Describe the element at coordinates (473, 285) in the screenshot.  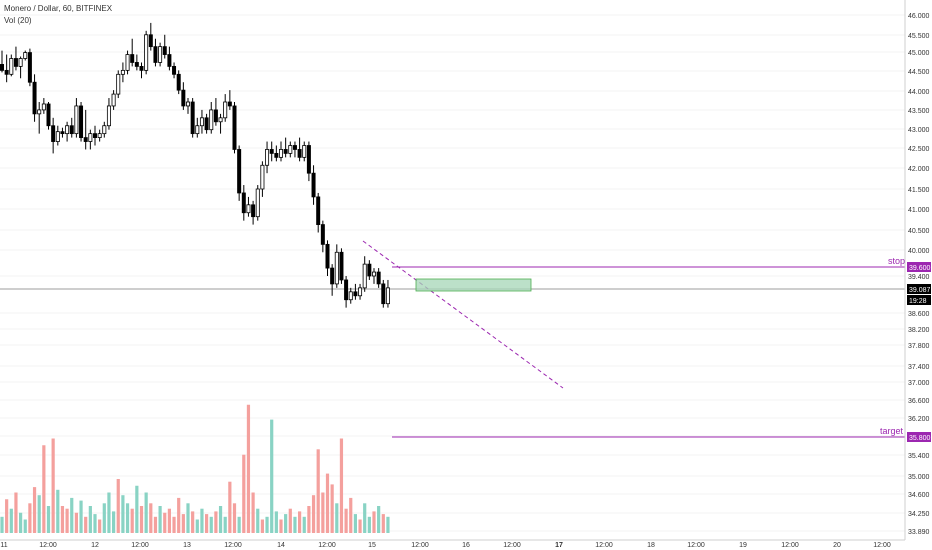
I see `entry-zone` at that location.